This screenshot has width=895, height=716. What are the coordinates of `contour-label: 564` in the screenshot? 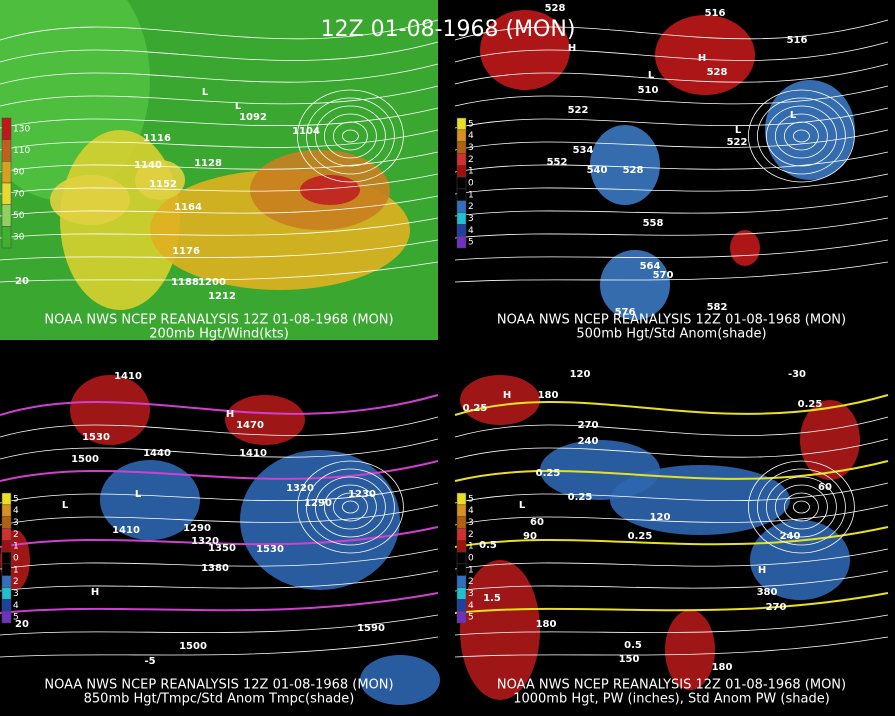 It's located at (650, 266).